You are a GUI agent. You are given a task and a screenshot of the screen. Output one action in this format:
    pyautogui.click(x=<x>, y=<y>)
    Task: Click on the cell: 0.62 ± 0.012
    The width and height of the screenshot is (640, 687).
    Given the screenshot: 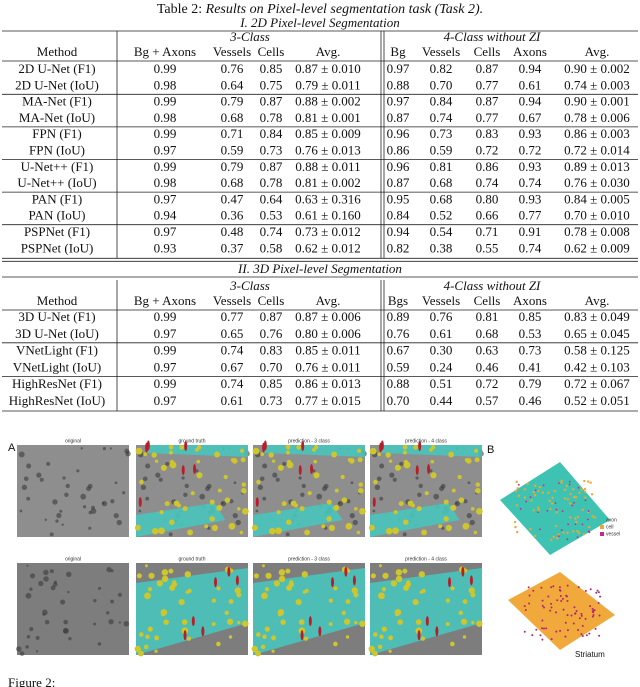 What is the action you would take?
    pyautogui.click(x=328, y=247)
    